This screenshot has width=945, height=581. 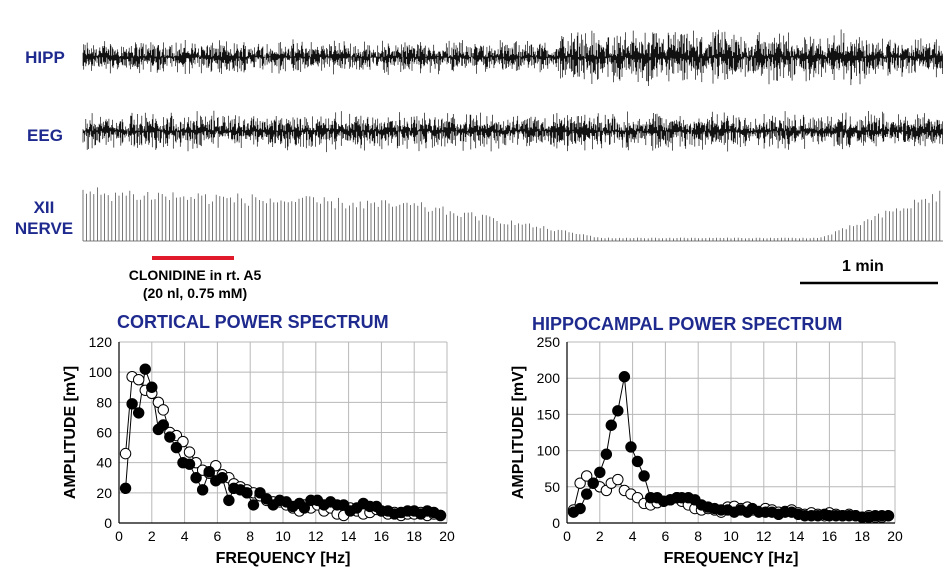 I want to click on y-tick-label: 200, so click(x=549, y=378).